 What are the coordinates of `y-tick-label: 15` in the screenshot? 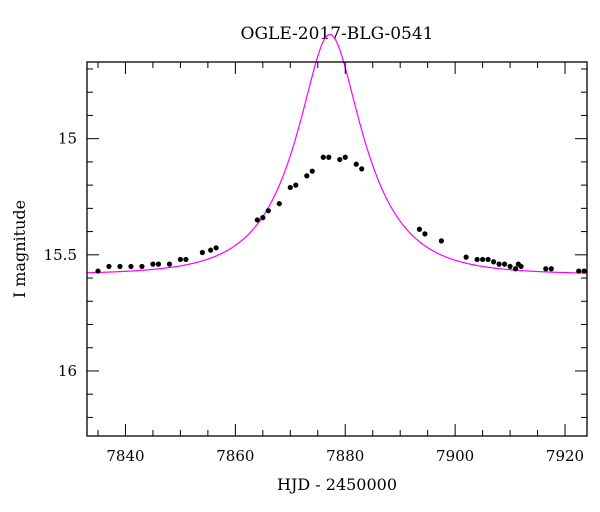 It's located at (67, 139).